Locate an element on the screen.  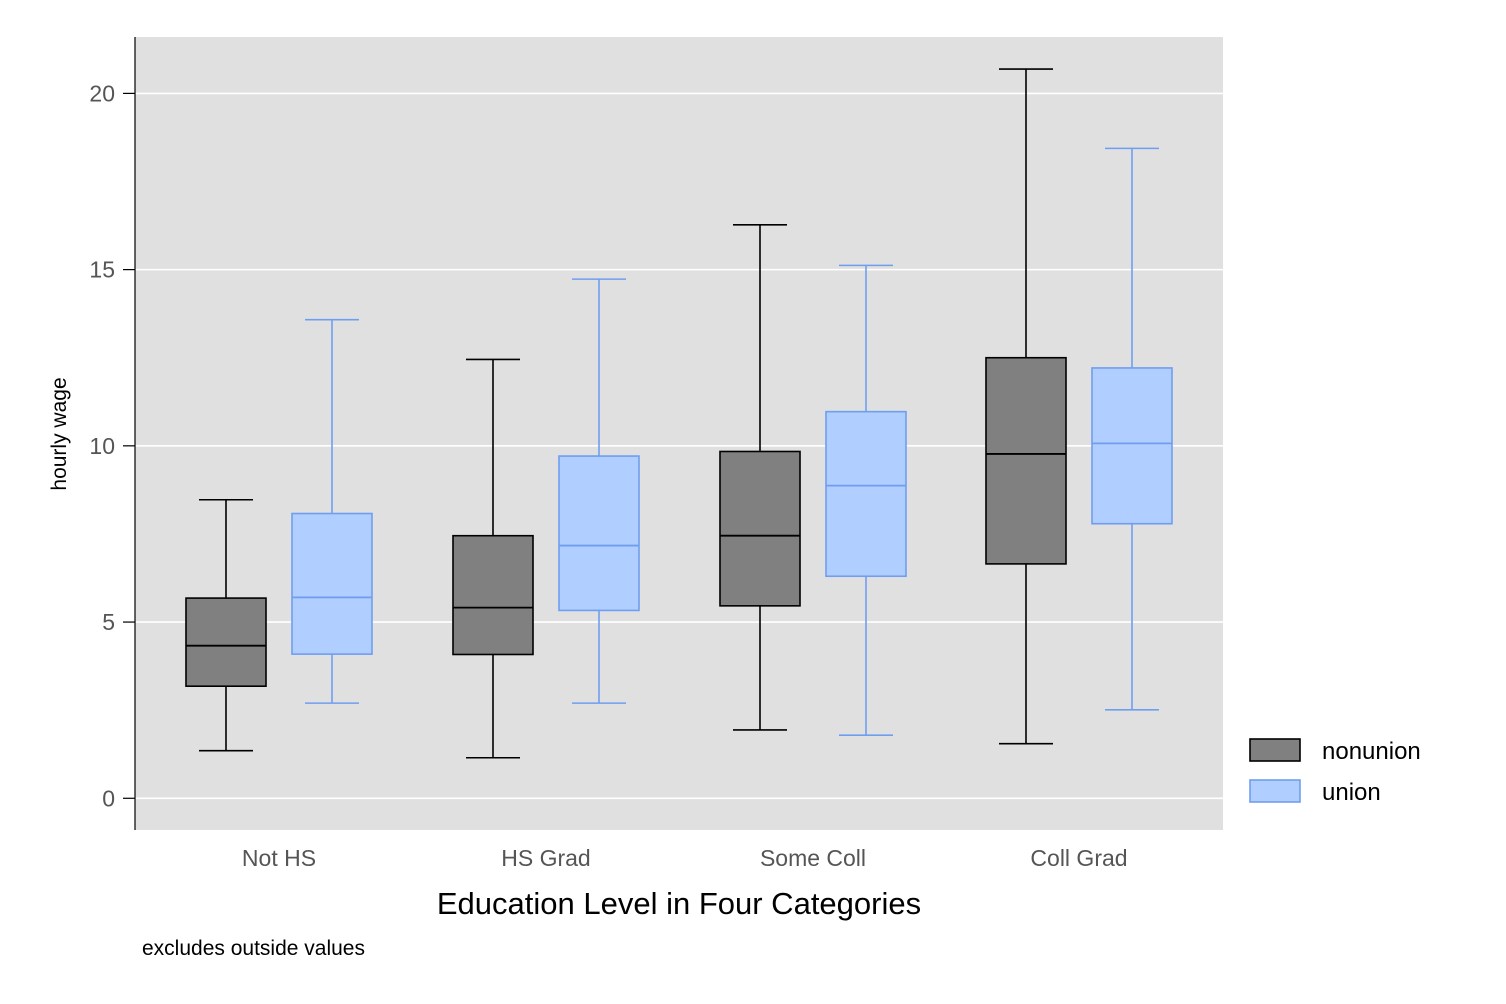
x-tick-labels: Not HS HS Grad Some Coll Coll Grad is located at coordinates (685, 858).